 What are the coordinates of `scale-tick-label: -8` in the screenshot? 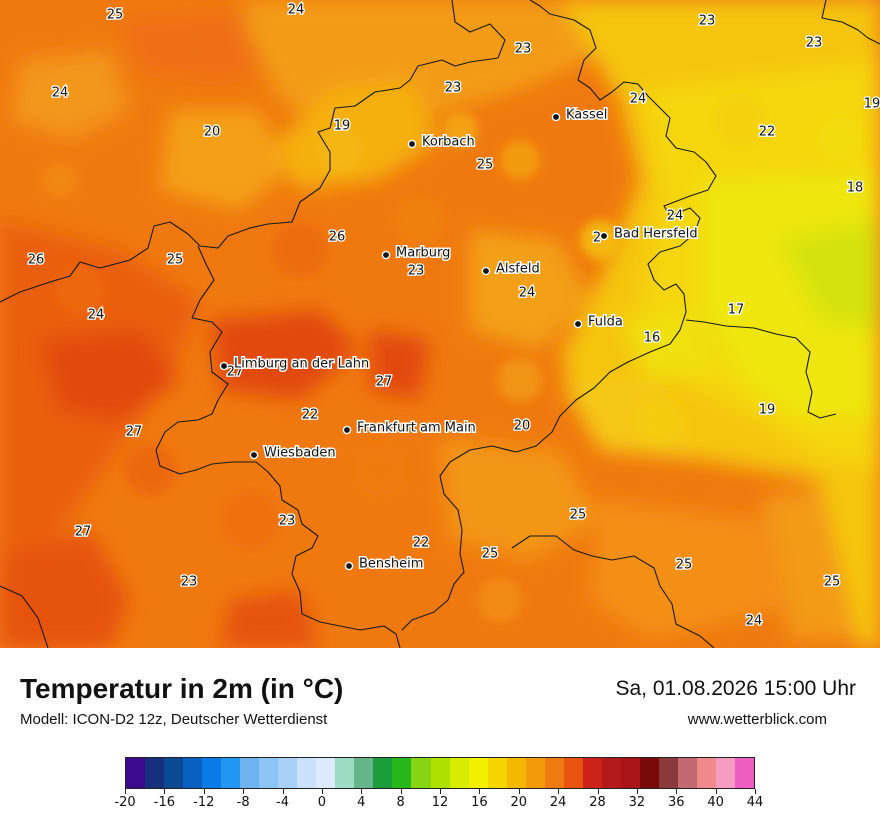 It's located at (243, 802).